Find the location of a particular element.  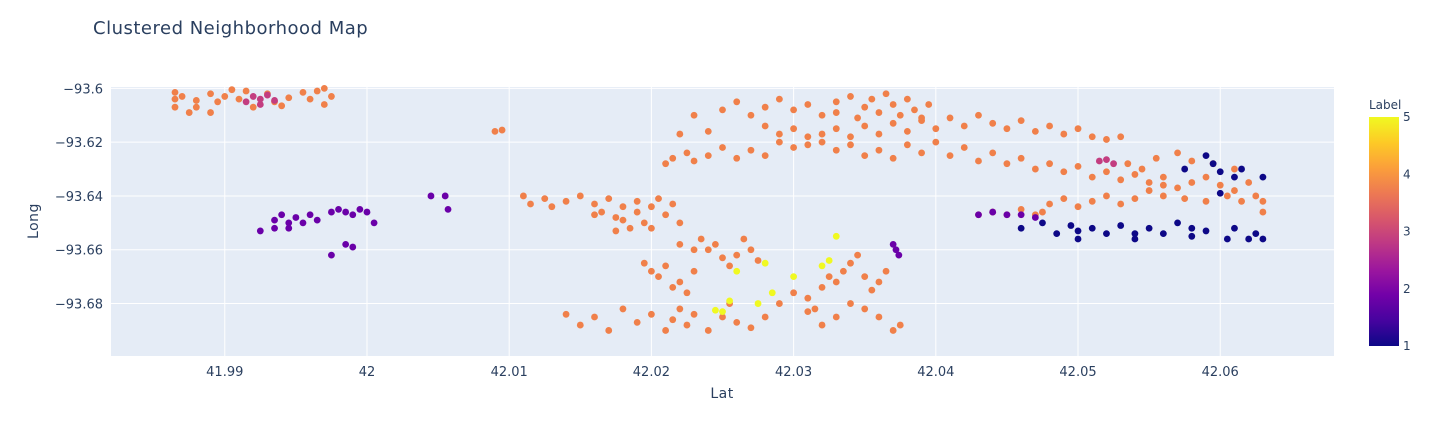

x-tick-label: 42.02 is located at coordinates (651, 372).